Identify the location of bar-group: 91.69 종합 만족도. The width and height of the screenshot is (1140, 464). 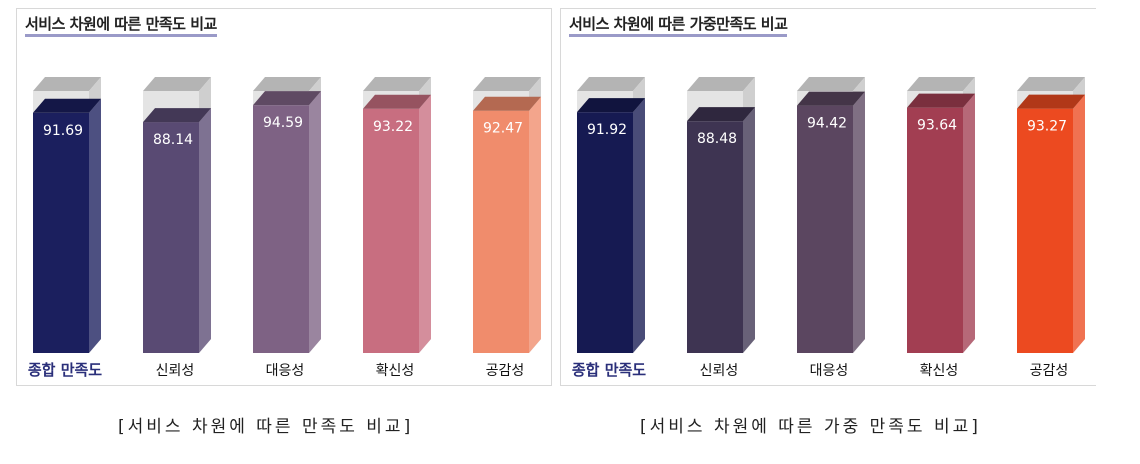
(65, 228).